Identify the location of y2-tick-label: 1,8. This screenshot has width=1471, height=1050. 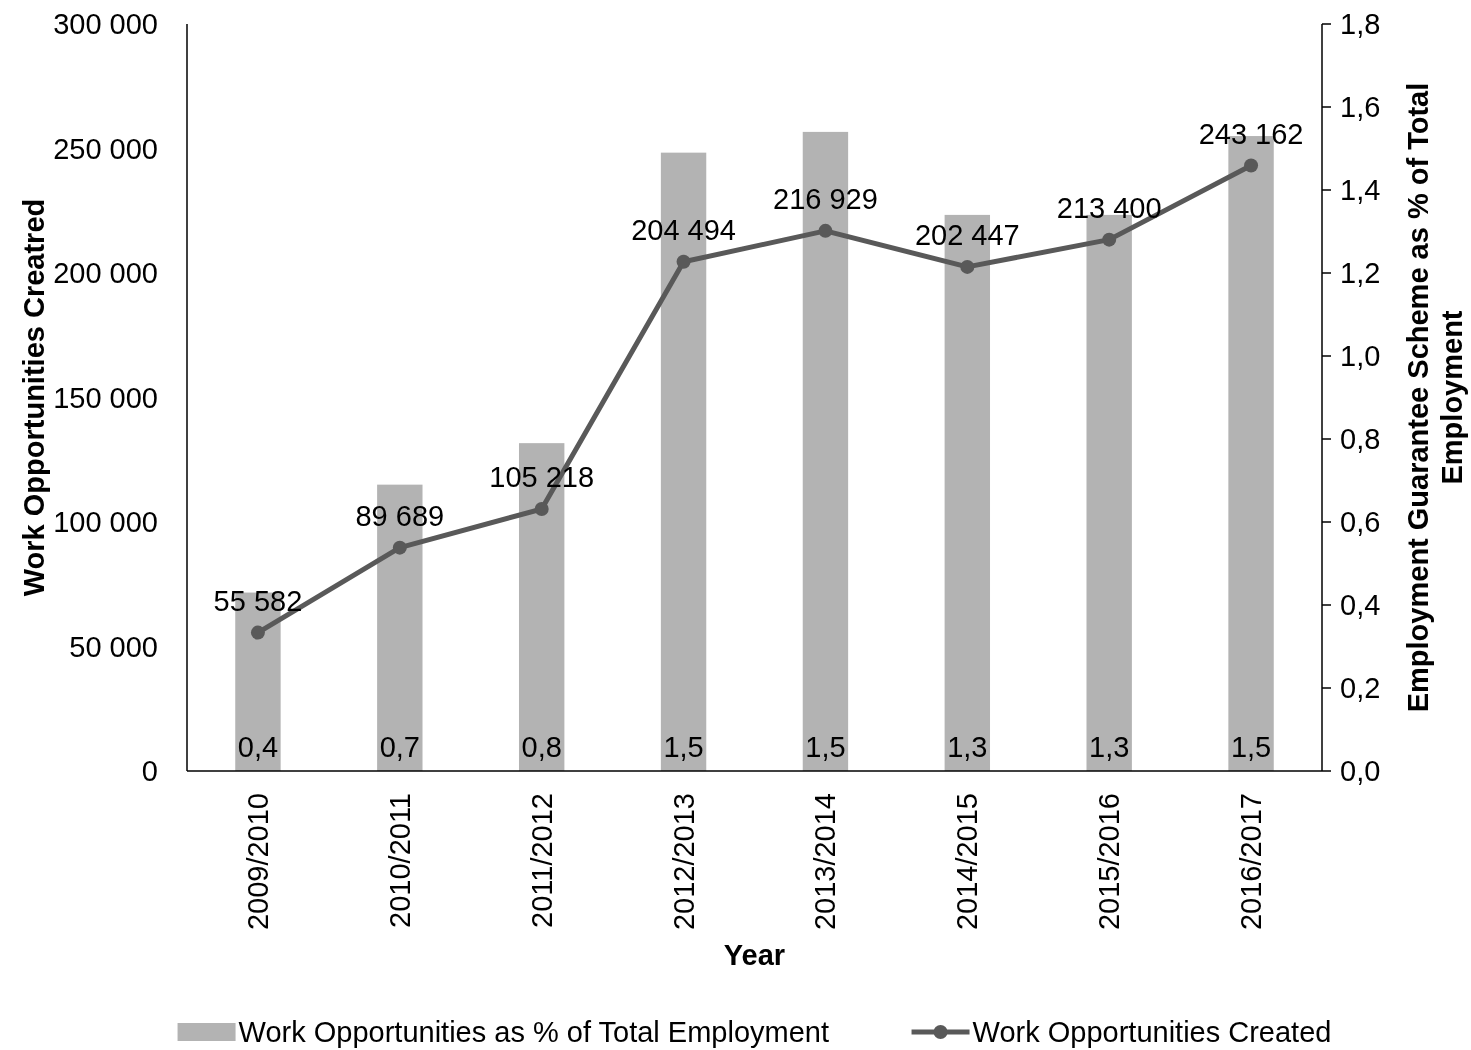
(1360, 24).